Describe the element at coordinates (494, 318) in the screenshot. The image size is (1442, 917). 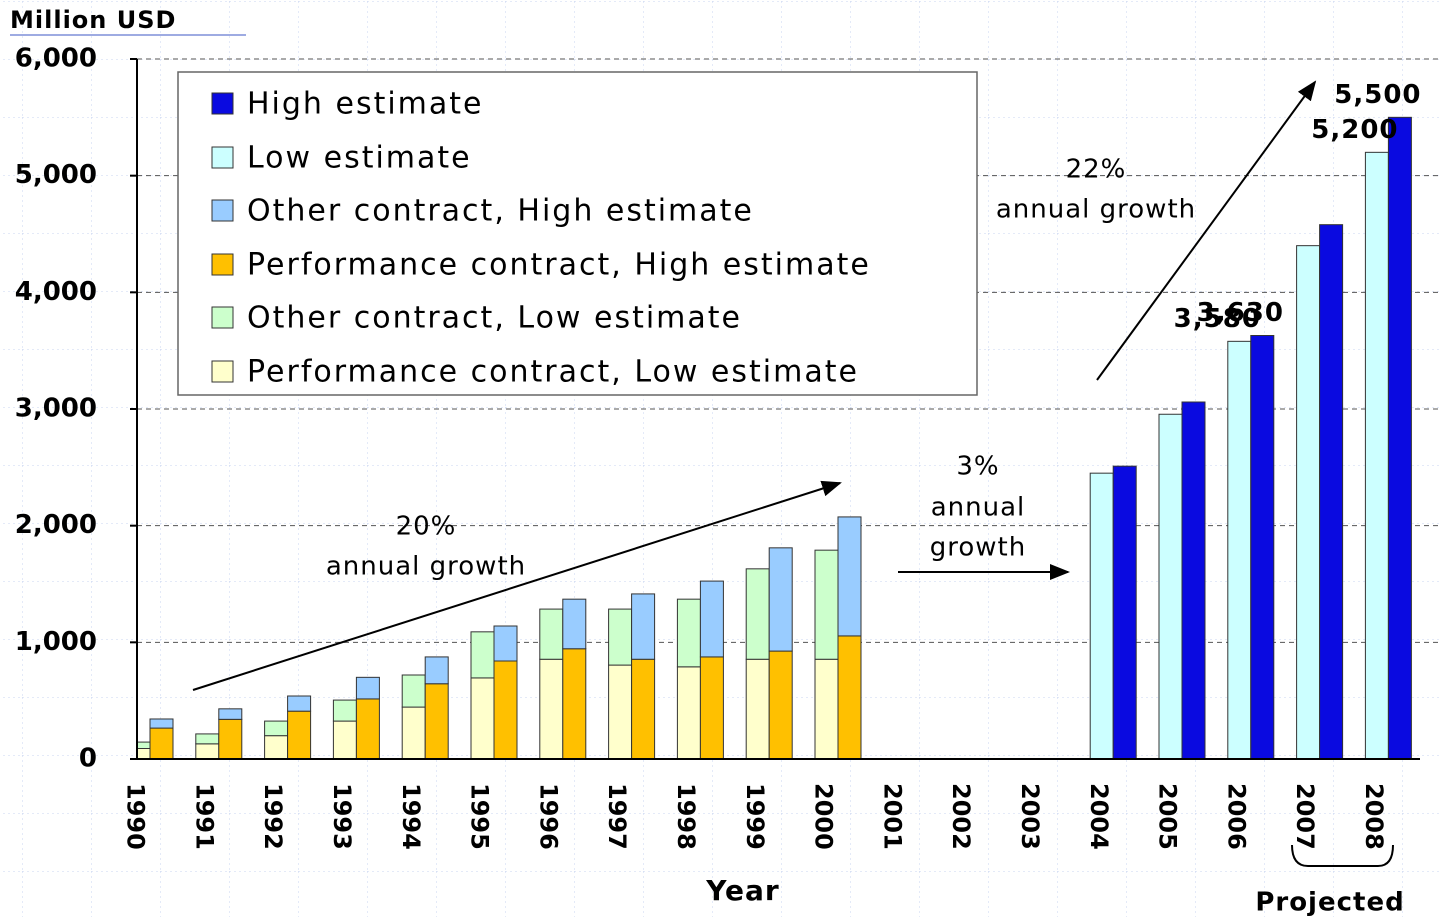
I see `legend-label: Other contract, Low estimate` at that location.